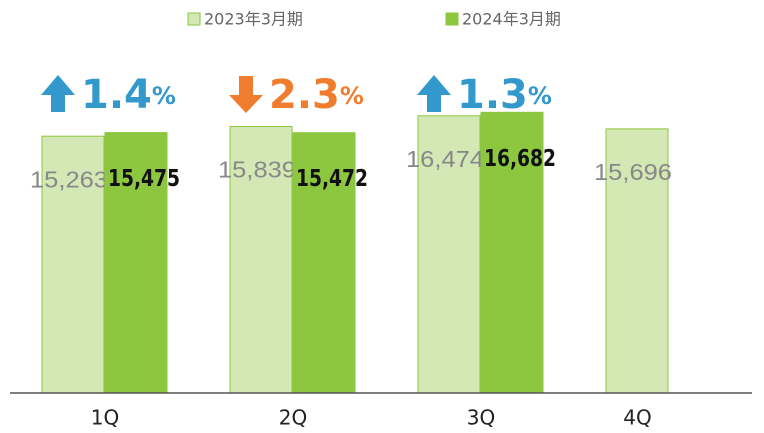  I want to click on value-label: 15,696, so click(633, 172).